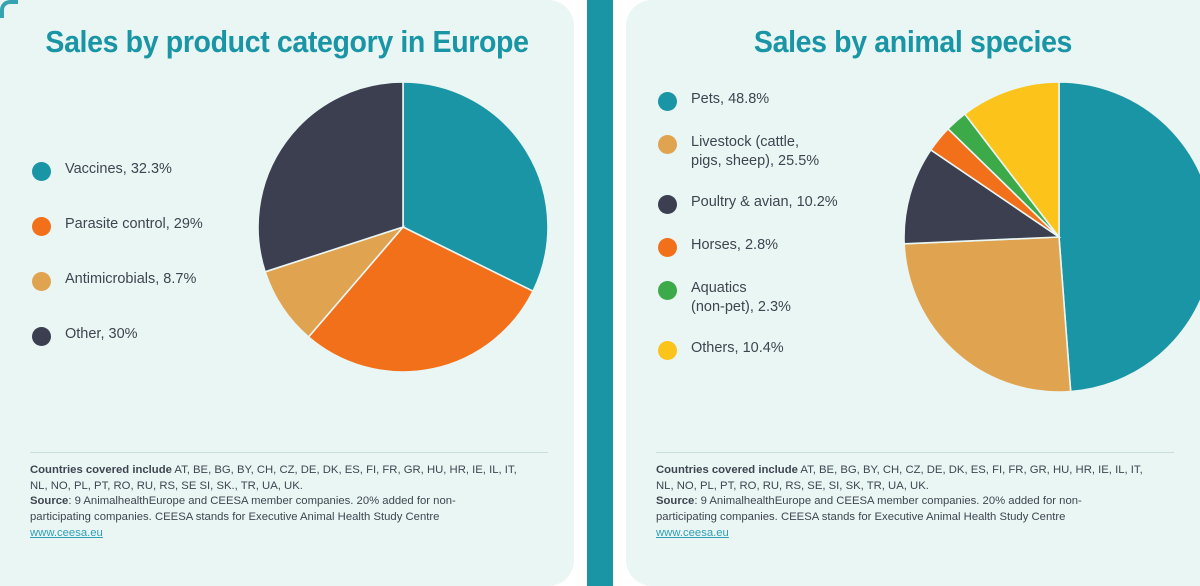 This screenshot has height=586, width=1200. Describe the element at coordinates (118, 169) in the screenshot. I see `legend-item-label: Vaccines, 32.3%` at that location.